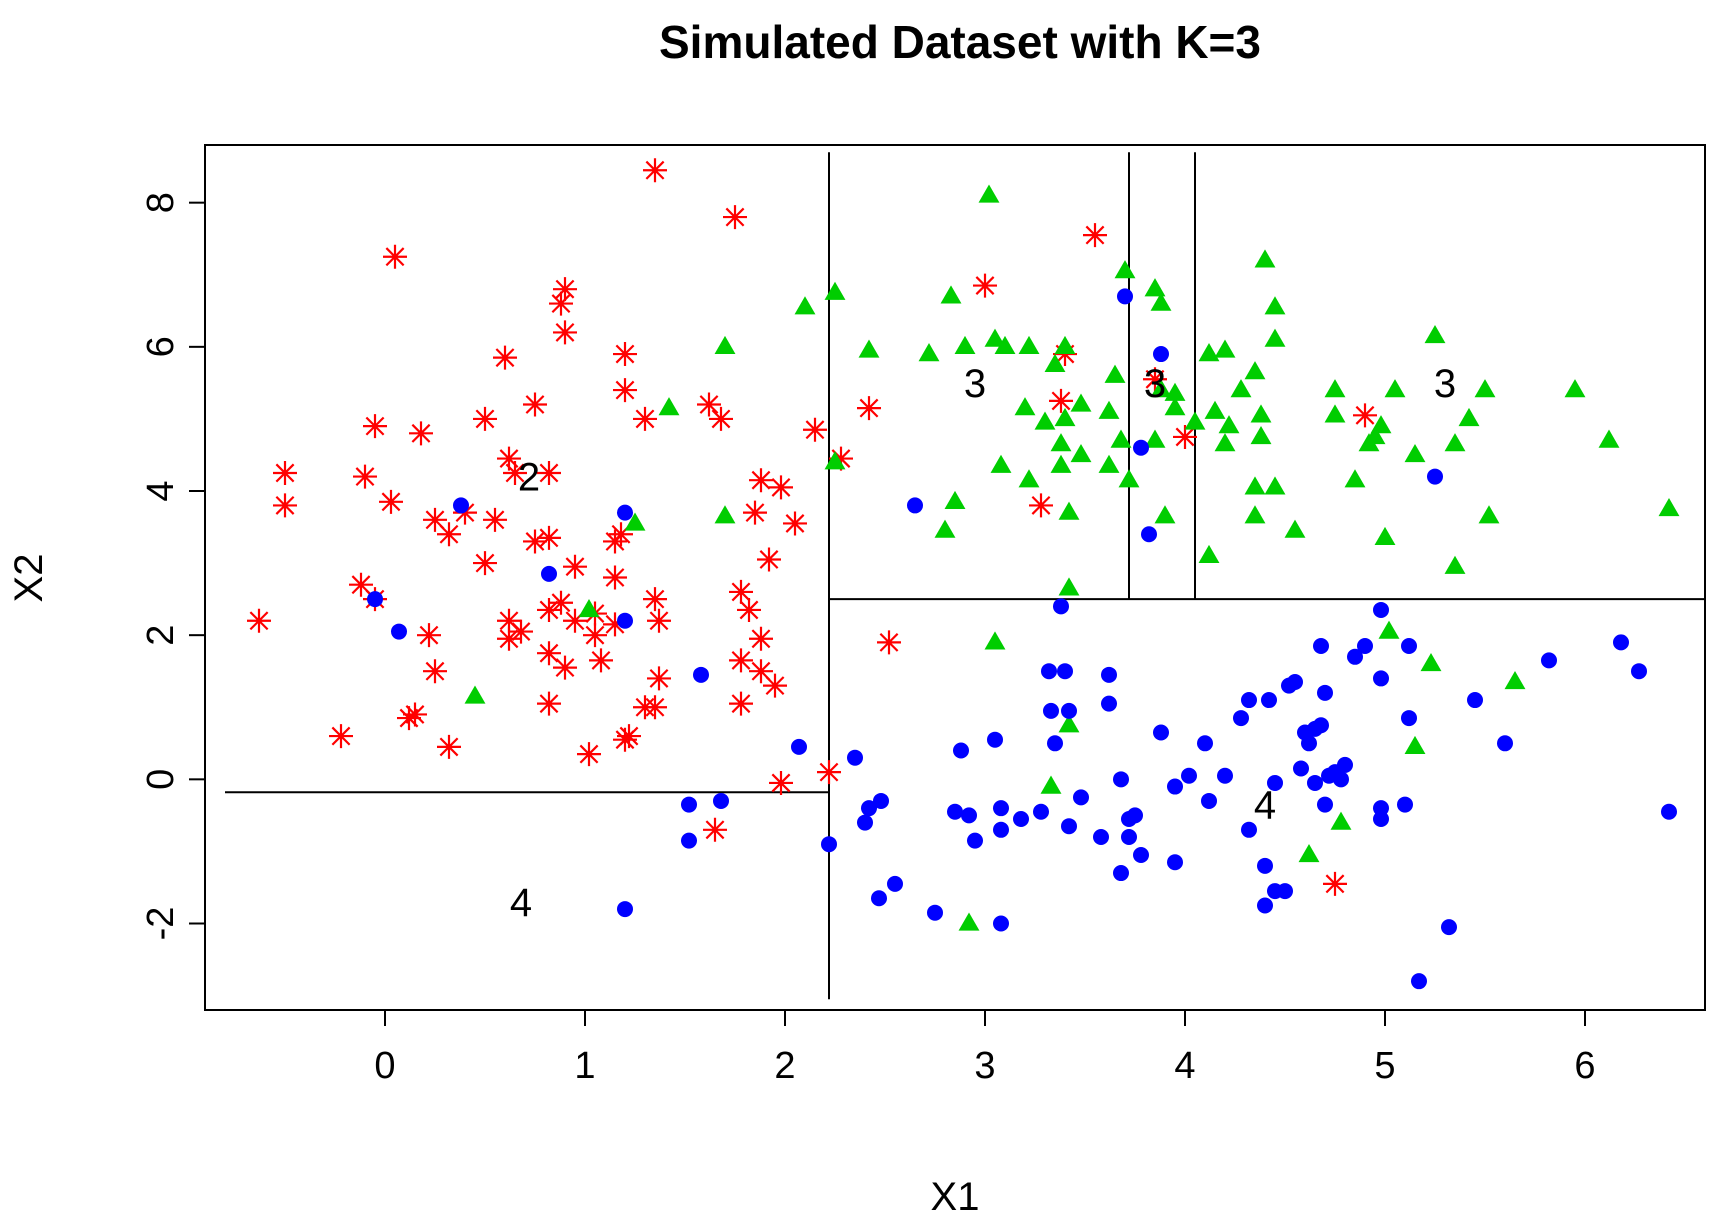  I want to click on x-tick-label: 3, so click(984, 1066).